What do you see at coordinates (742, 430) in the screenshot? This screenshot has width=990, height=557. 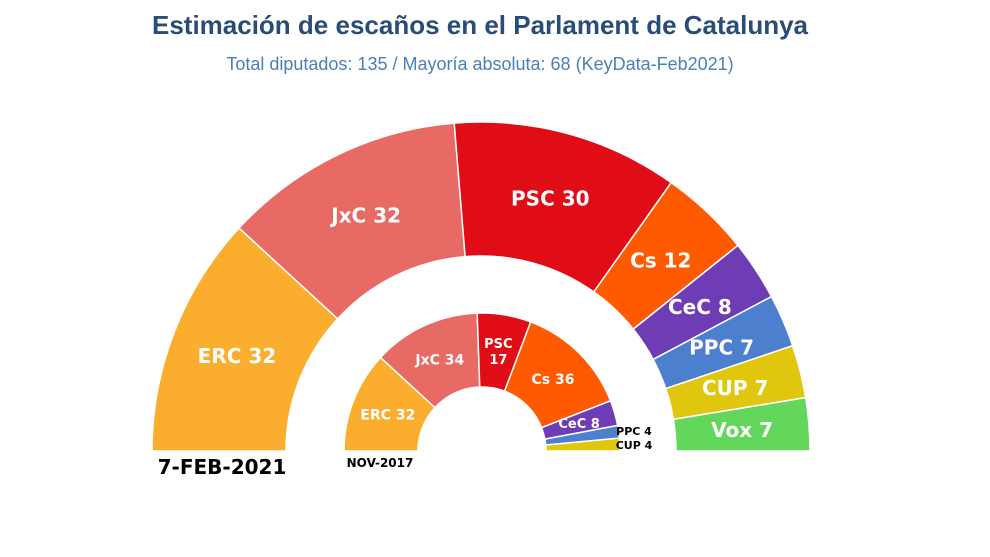 I see `seat-label-7-feb-2021-vox: Vox 7` at bounding box center [742, 430].